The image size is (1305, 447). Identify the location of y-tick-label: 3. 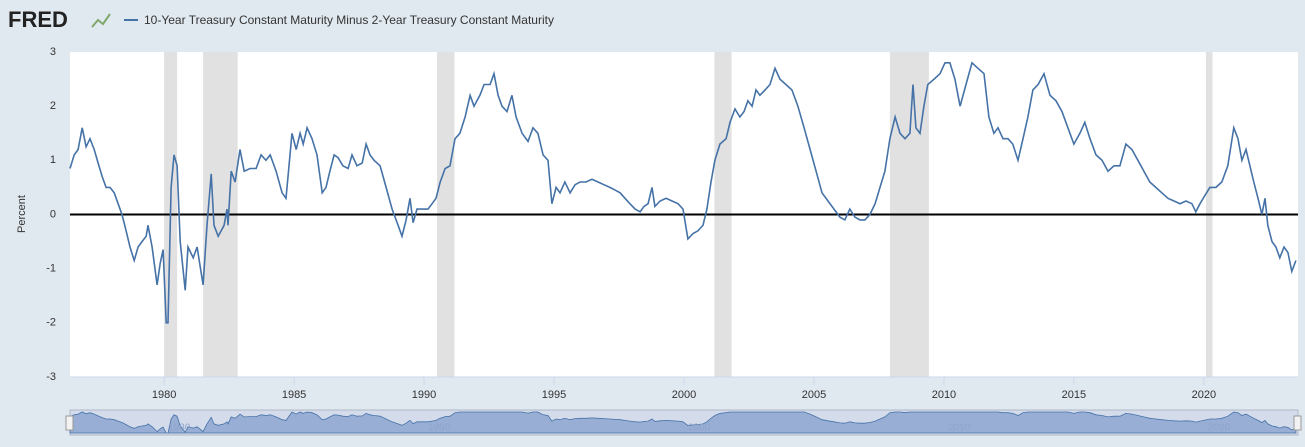
(53, 52).